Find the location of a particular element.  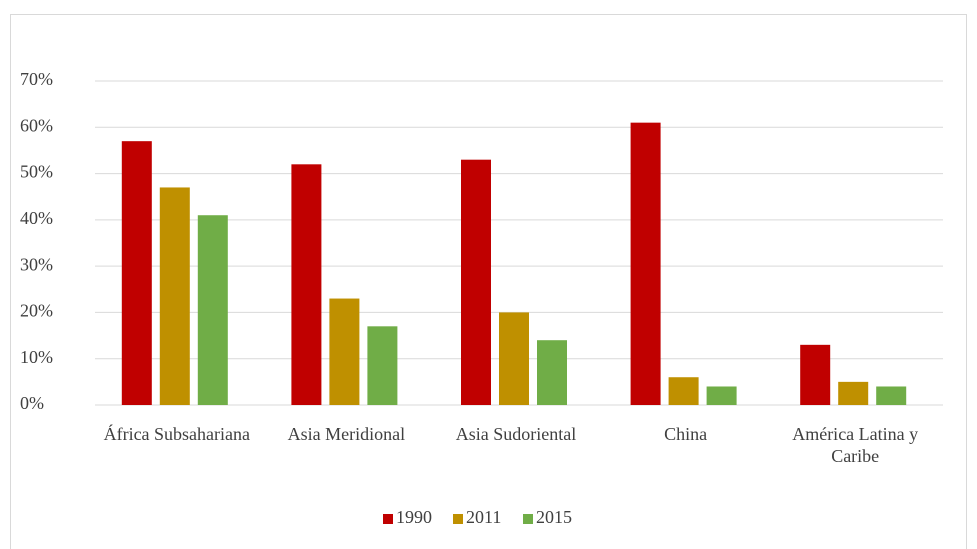

y-tick-label: 30% is located at coordinates (36, 264).